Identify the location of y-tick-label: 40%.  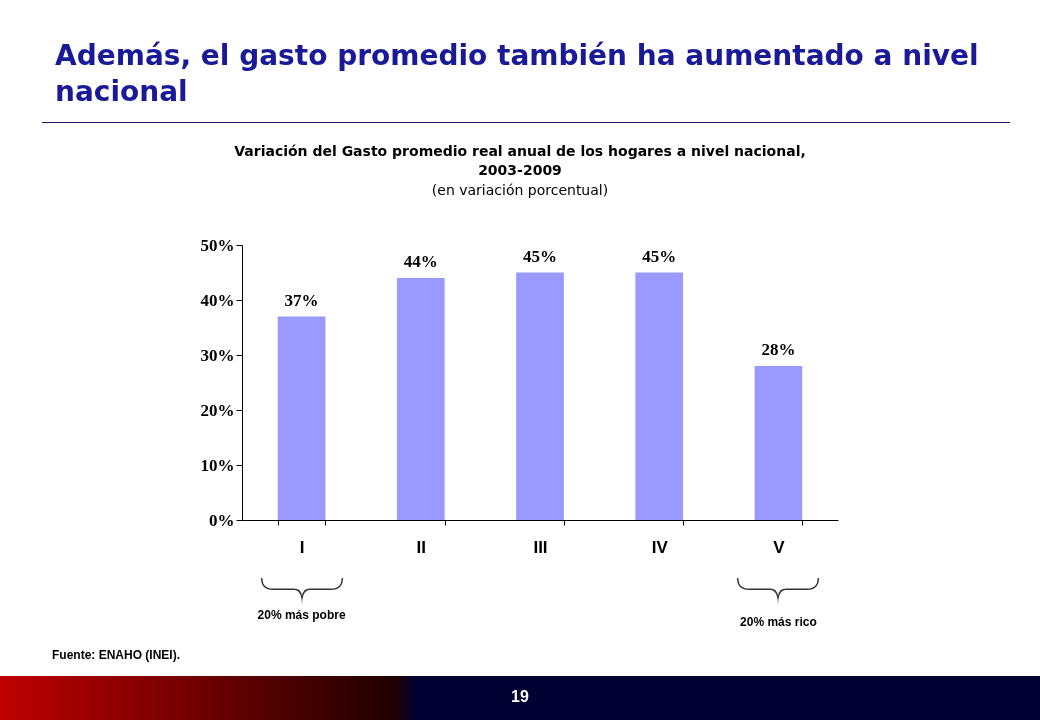
(217, 300).